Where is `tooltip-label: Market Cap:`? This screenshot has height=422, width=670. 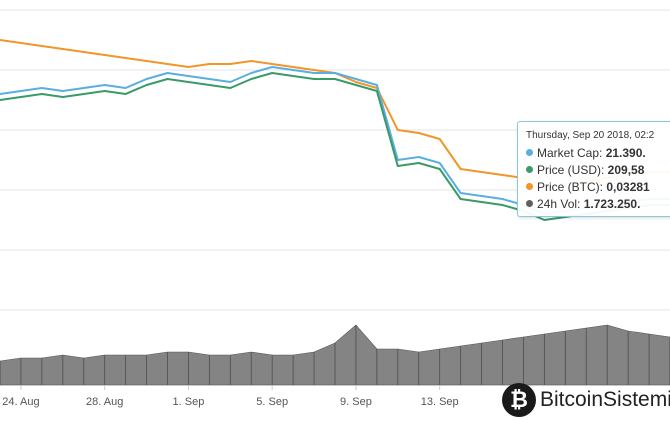 tooltip-label: Market Cap: is located at coordinates (571, 153).